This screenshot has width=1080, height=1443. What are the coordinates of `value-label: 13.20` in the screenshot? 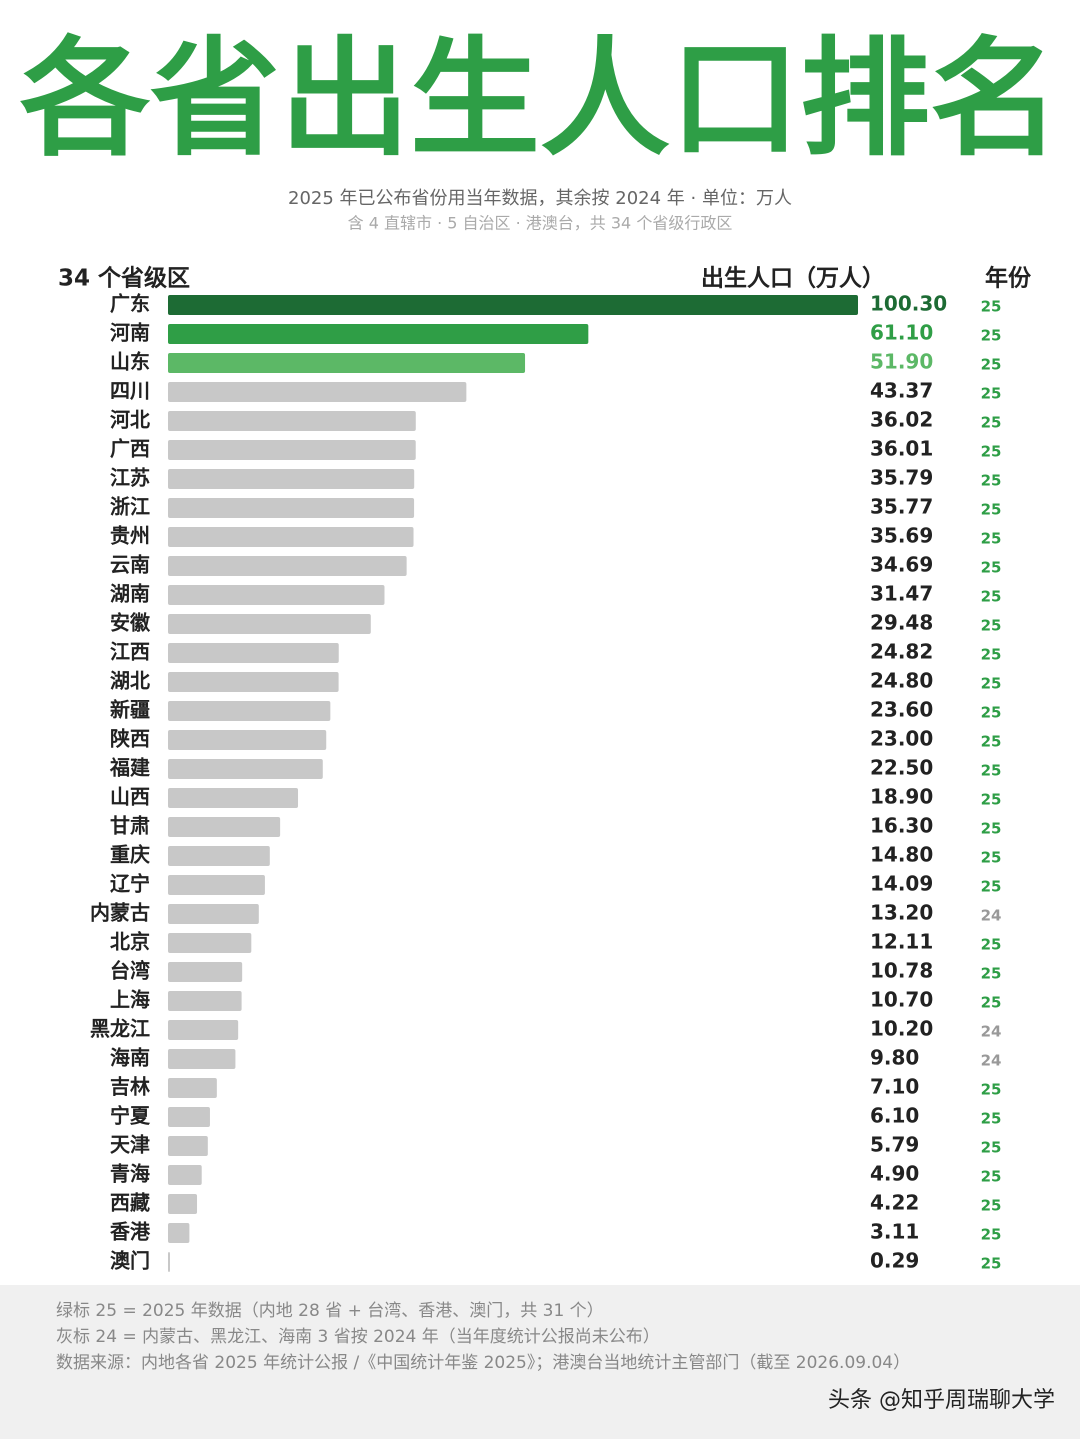 It's located at (901, 913).